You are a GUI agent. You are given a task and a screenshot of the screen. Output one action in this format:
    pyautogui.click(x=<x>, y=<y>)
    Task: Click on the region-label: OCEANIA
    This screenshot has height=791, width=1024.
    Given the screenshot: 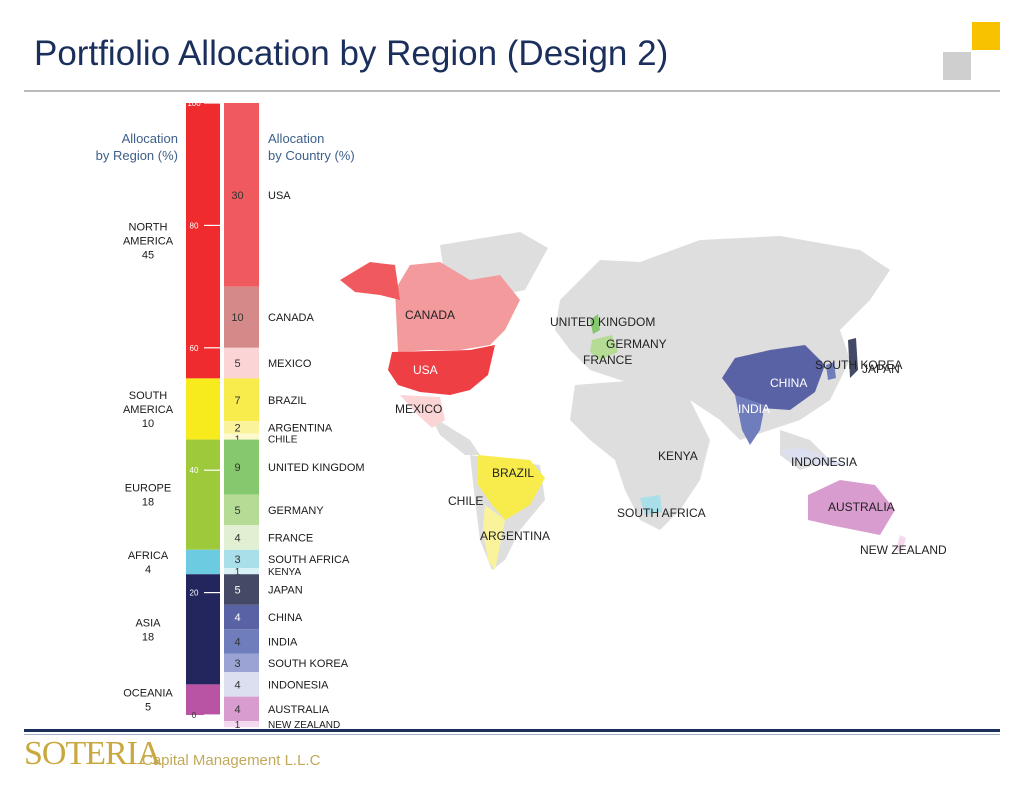 What is the action you would take?
    pyautogui.click(x=148, y=694)
    